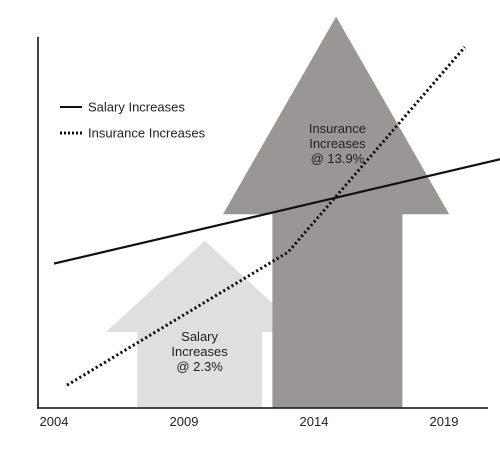 The width and height of the screenshot is (500, 449). I want to click on insurance-arrow-label-line: Increases, so click(337, 143).